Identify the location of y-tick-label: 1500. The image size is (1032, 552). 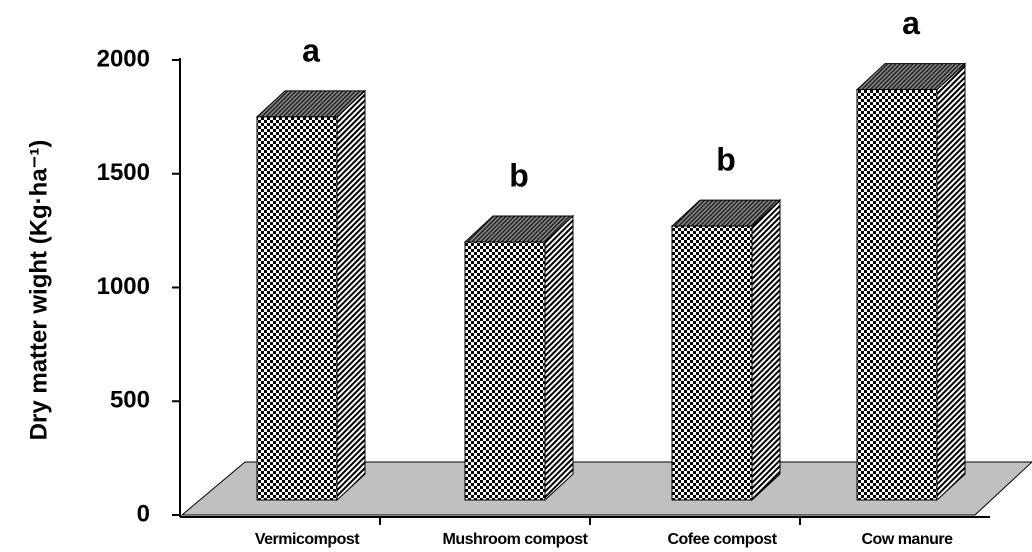
(123, 172).